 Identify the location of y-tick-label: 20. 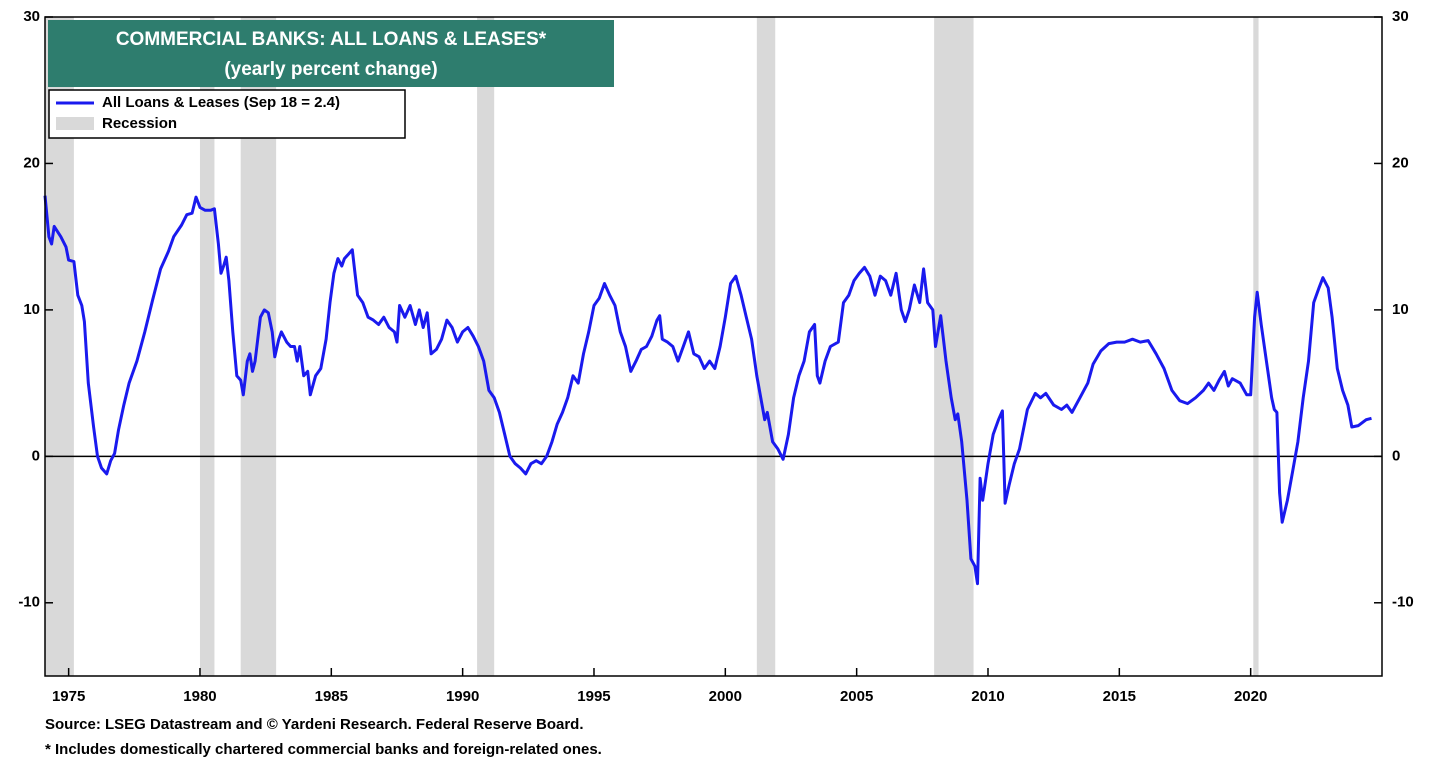
(31, 162).